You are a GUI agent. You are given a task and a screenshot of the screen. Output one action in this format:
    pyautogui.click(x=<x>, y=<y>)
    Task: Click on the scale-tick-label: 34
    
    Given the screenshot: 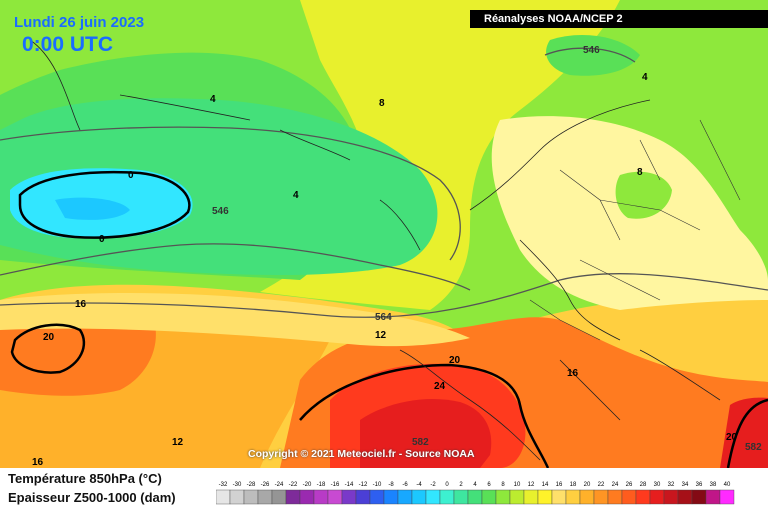 What is the action you would take?
    pyautogui.click(x=685, y=485)
    